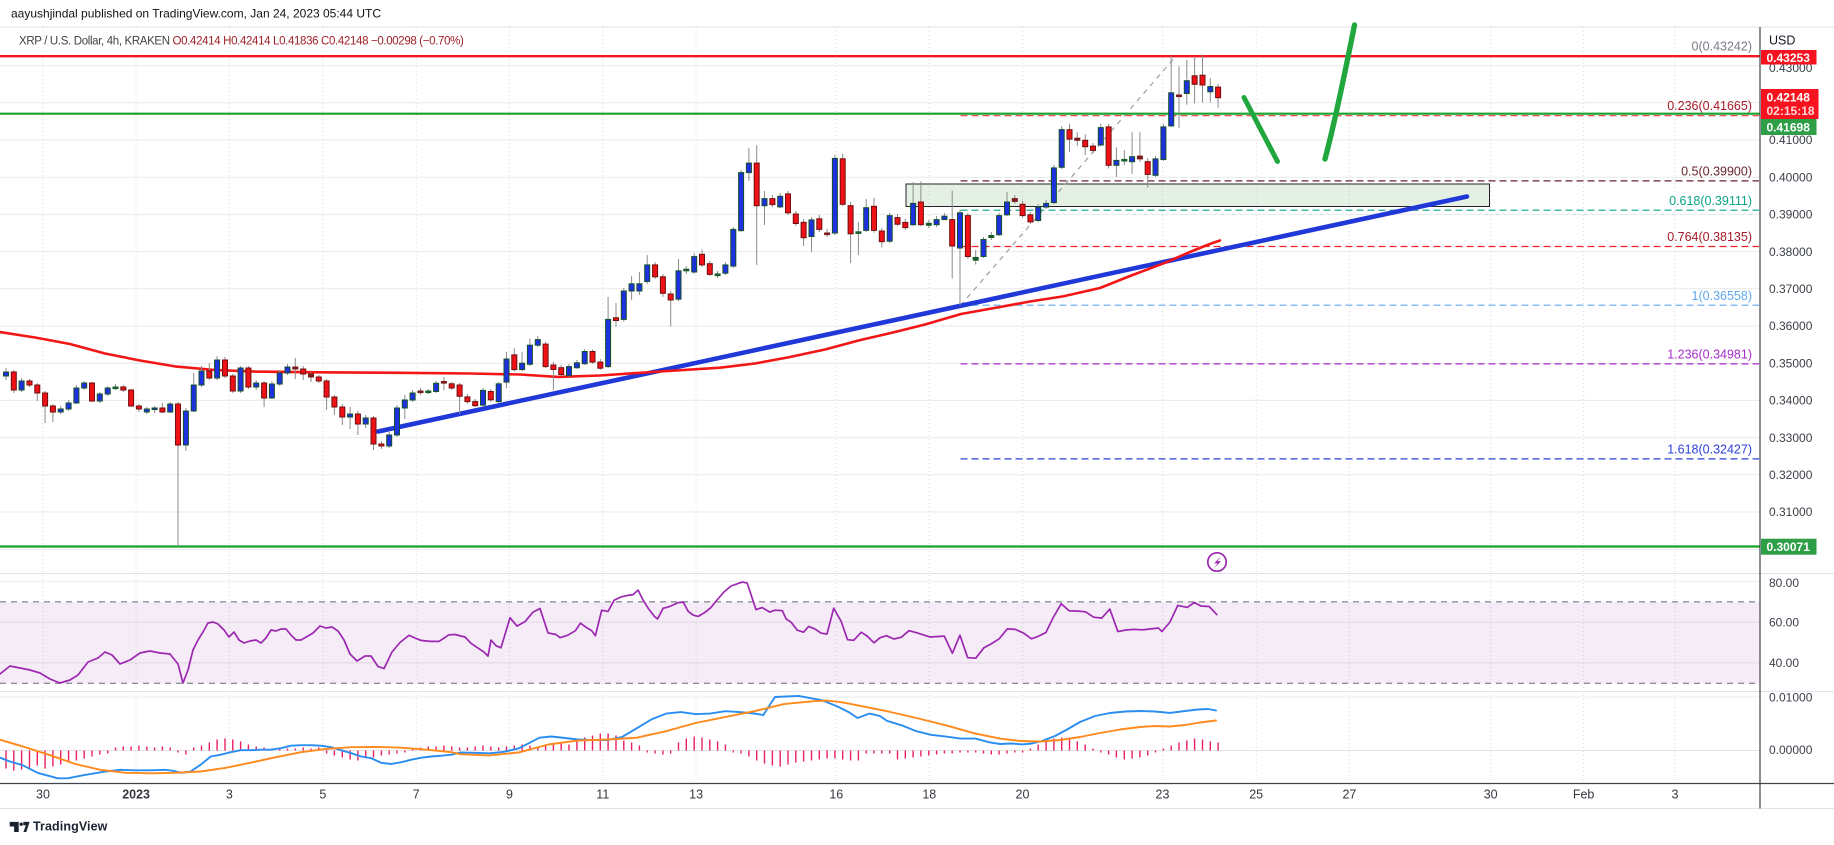 The image size is (1834, 845). Describe the element at coordinates (1791, 697) in the screenshot. I see `svg-text: 0.01000` at that location.